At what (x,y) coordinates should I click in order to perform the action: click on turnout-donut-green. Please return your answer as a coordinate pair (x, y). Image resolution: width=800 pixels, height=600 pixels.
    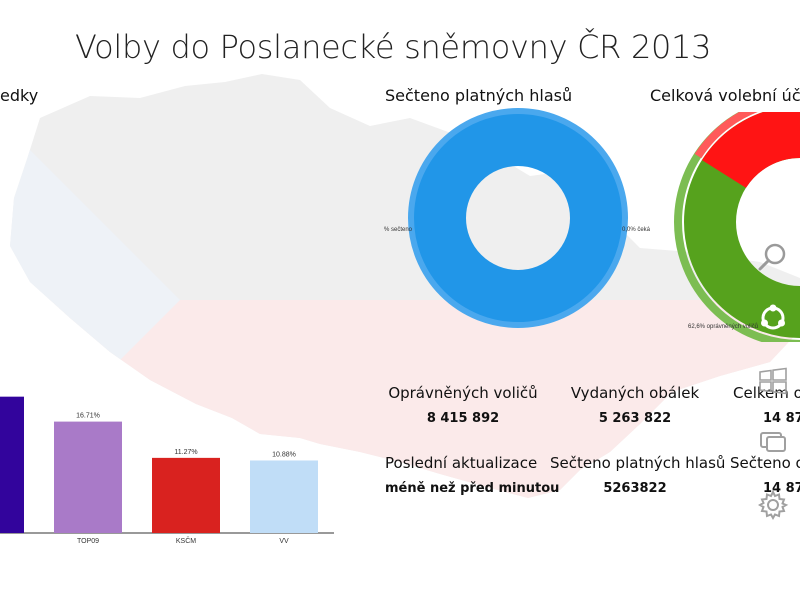
    Looking at the image, I should click on (742, 225).